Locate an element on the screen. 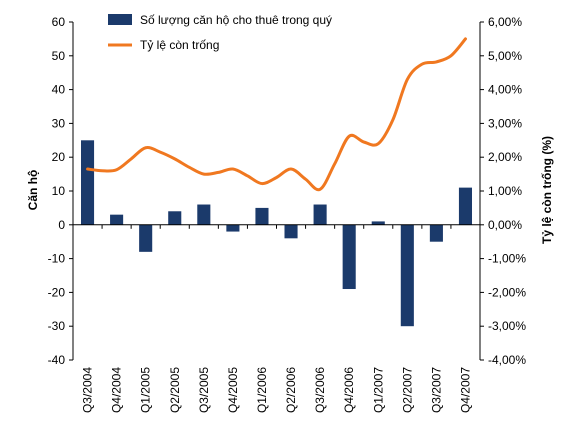 This screenshot has height=423, width=575. x-tick-label: Q1/2006 is located at coordinates (262, 390).